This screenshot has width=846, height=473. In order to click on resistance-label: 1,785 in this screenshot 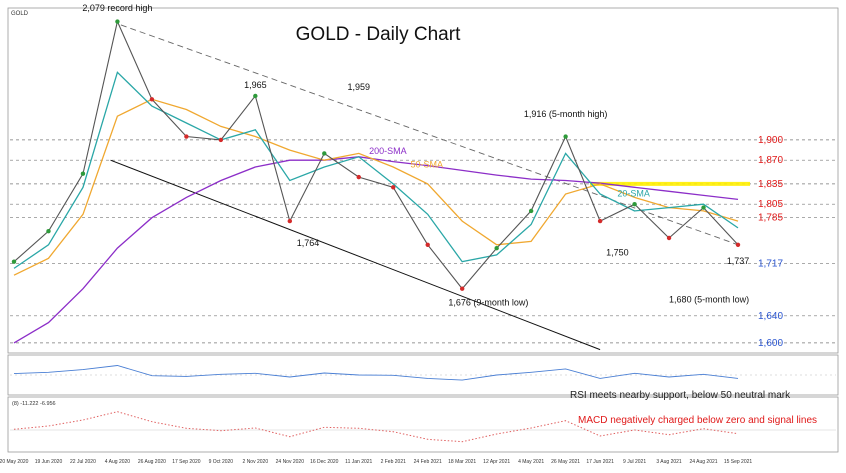, I will do `click(770, 218)`.